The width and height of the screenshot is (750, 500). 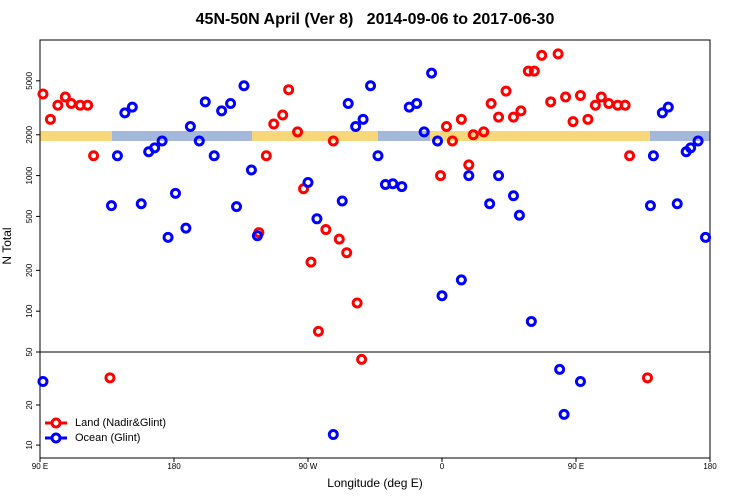 What do you see at coordinates (29, 270) in the screenshot?
I see `y-tick-label: 200` at bounding box center [29, 270].